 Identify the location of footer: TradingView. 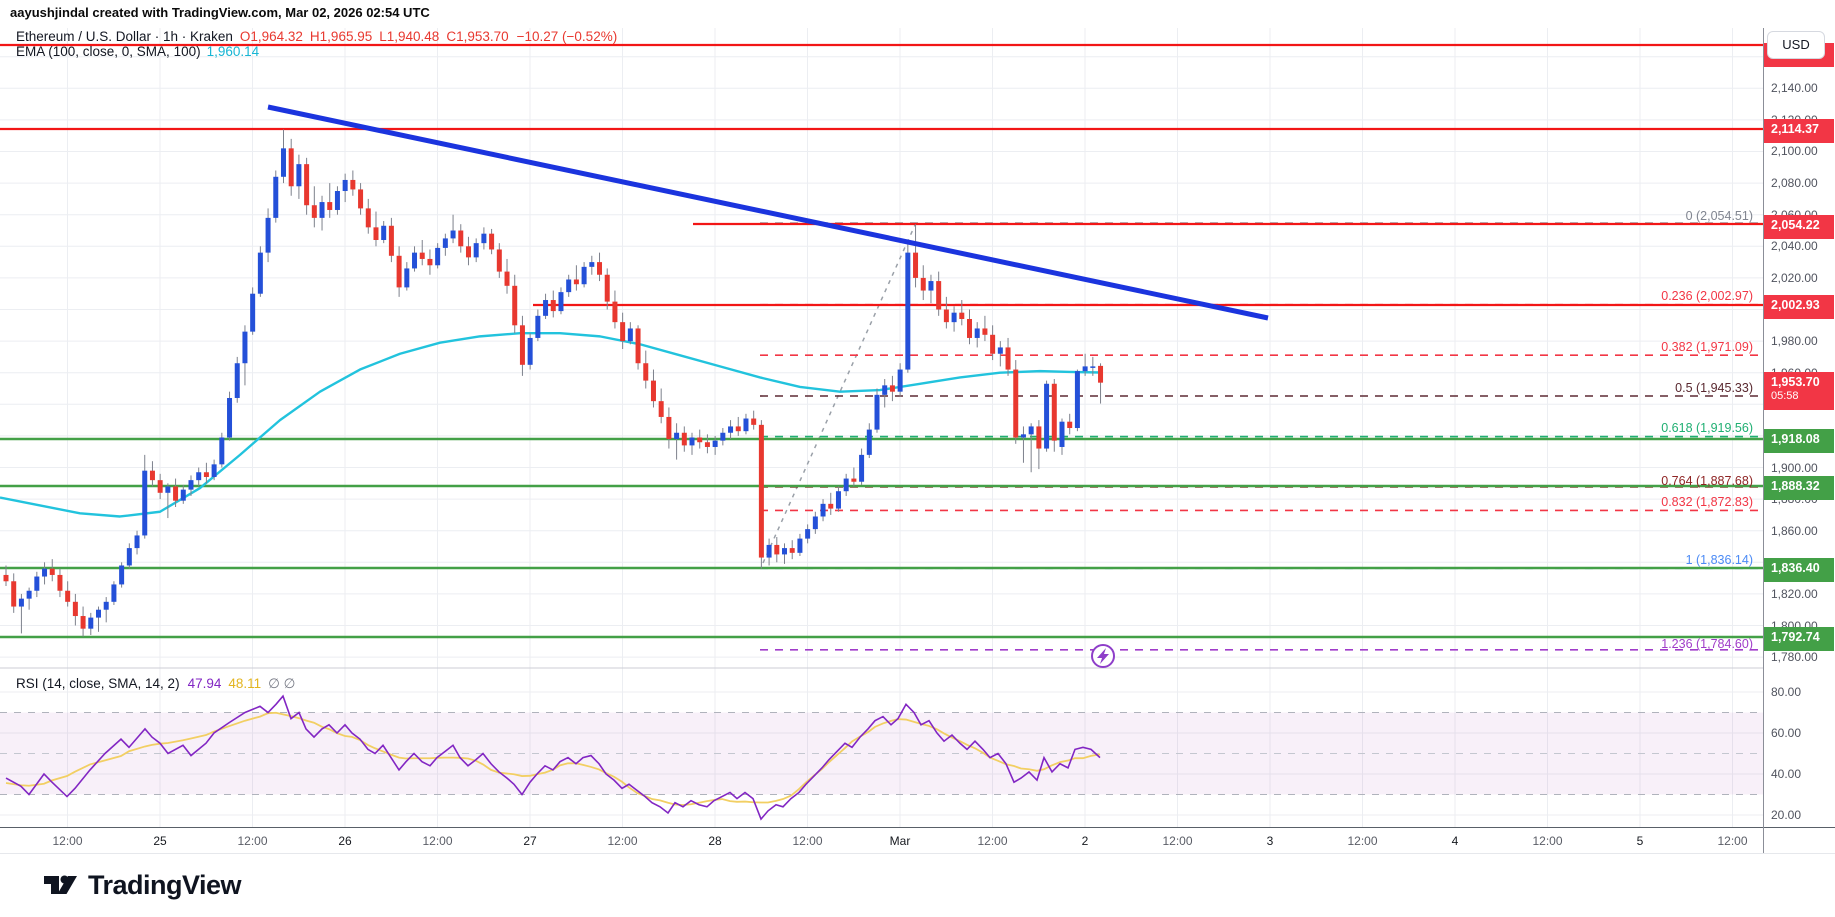
(917, 885).